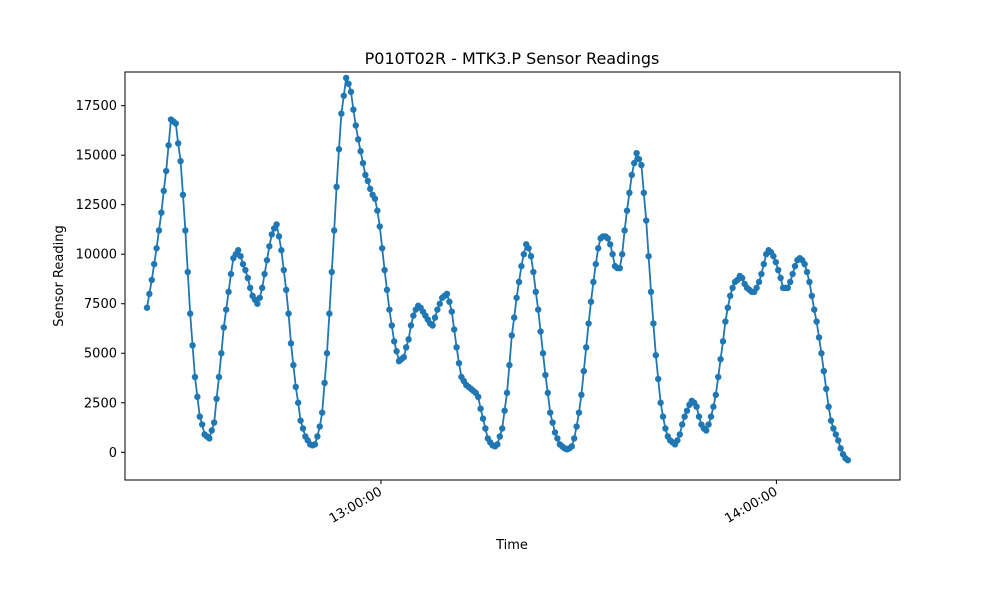 This screenshot has width=1000, height=600. Describe the element at coordinates (100, 304) in the screenshot. I see `y-tick-label: 7500` at that location.